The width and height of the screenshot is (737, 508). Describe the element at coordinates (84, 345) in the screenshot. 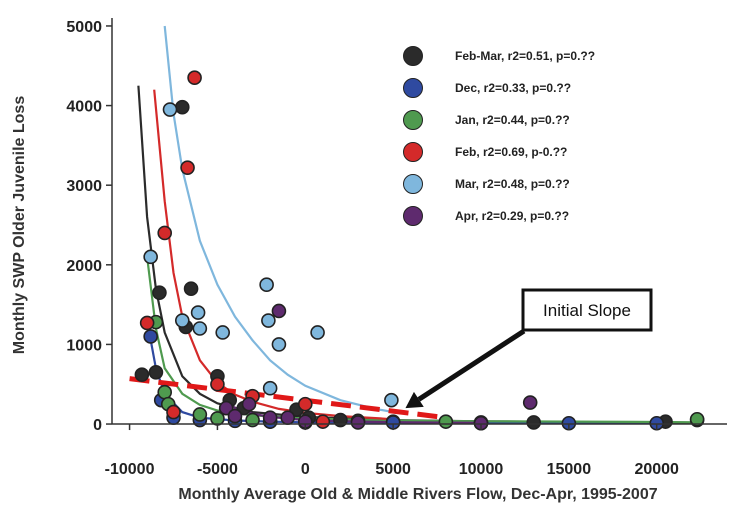

I see `y-tick-label: 1000` at that location.